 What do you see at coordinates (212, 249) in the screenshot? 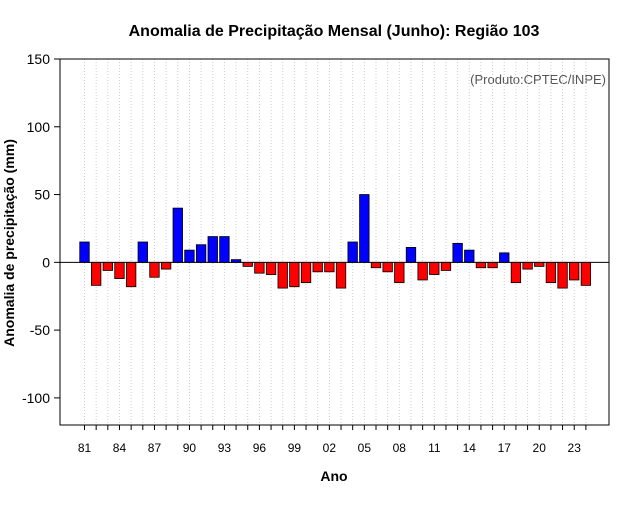
I see `bar-1992` at bounding box center [212, 249].